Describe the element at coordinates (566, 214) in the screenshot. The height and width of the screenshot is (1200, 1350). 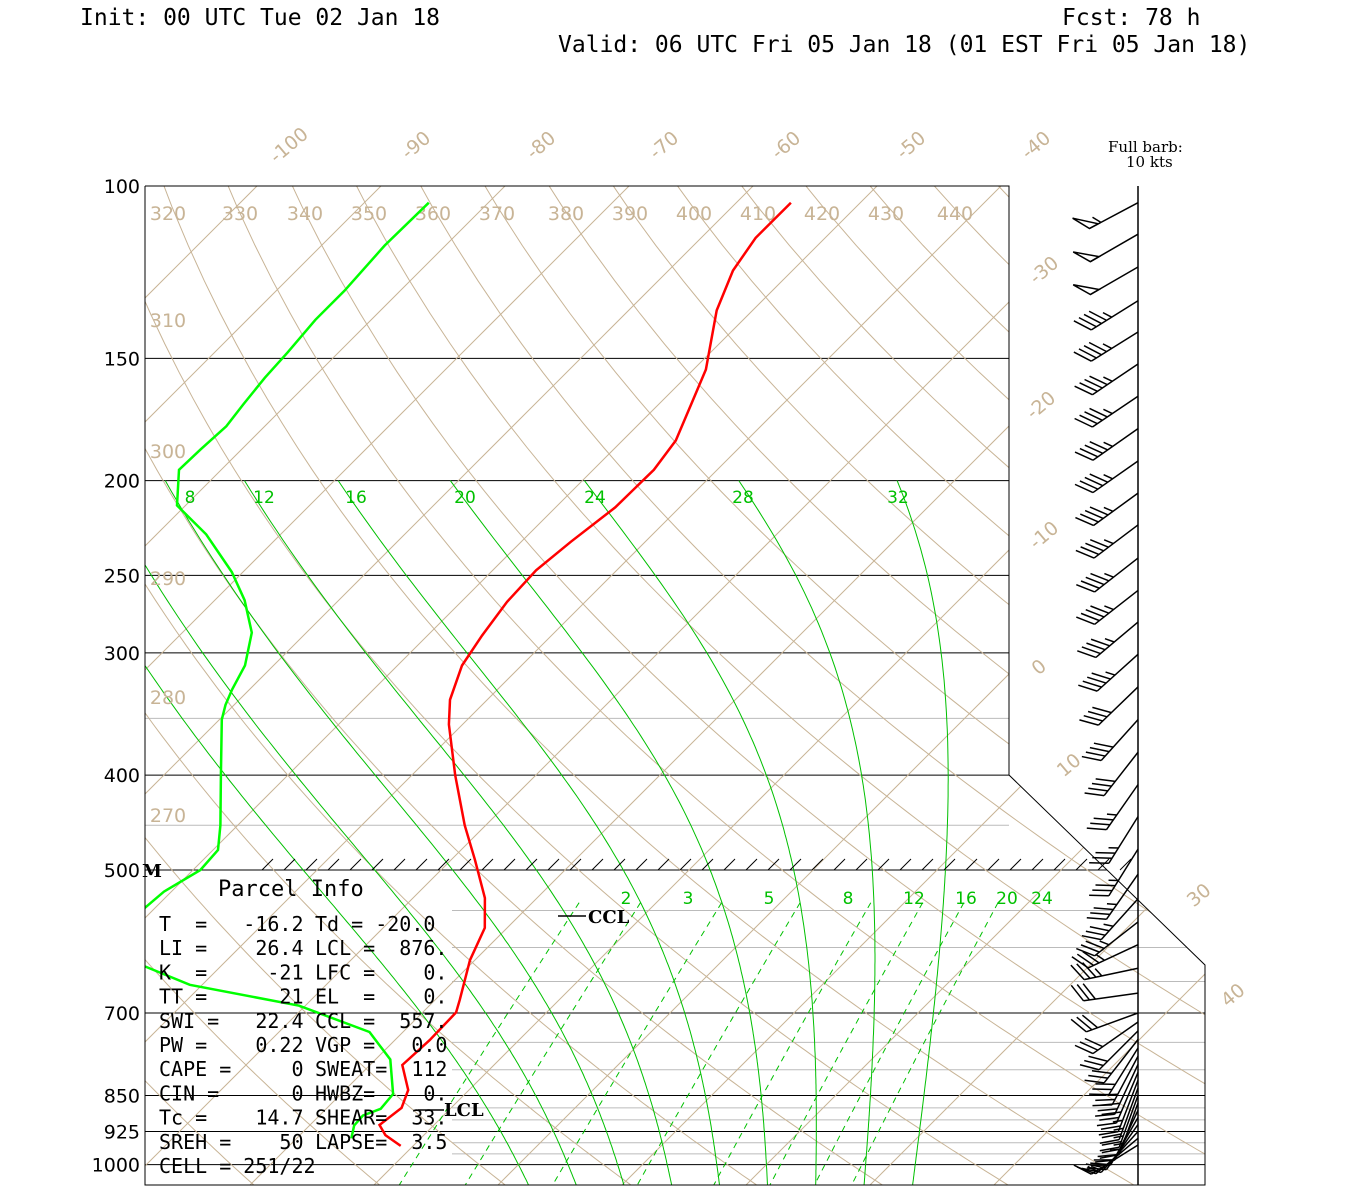
I see `dry-adiabat-label: 380` at that location.